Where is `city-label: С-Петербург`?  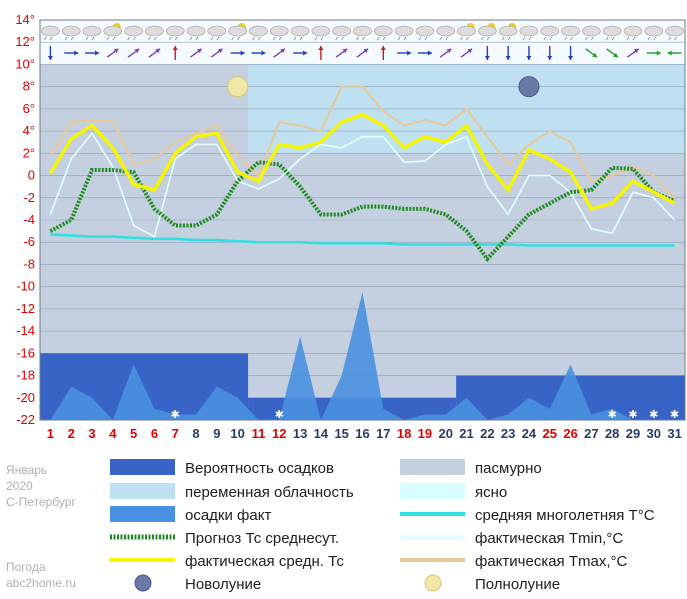 city-label: С-Петербург is located at coordinates (41, 502).